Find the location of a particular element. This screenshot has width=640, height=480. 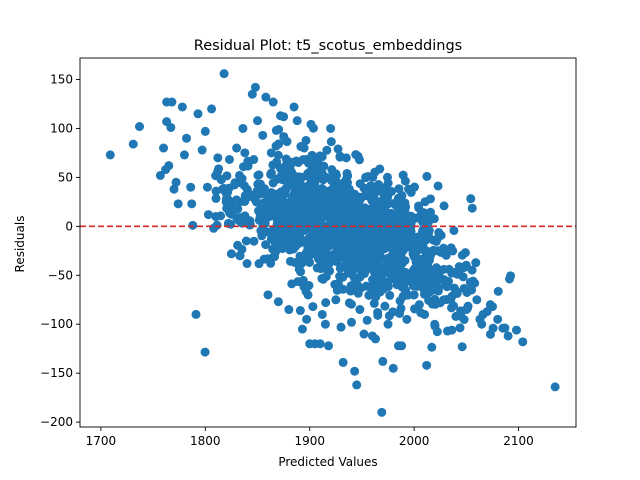

y-tick-label: −50 is located at coordinates (60, 275).